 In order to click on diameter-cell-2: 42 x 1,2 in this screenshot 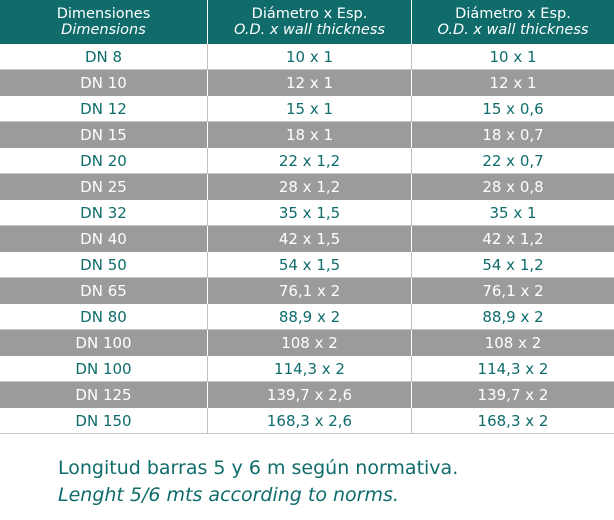, I will do `click(512, 239)`.